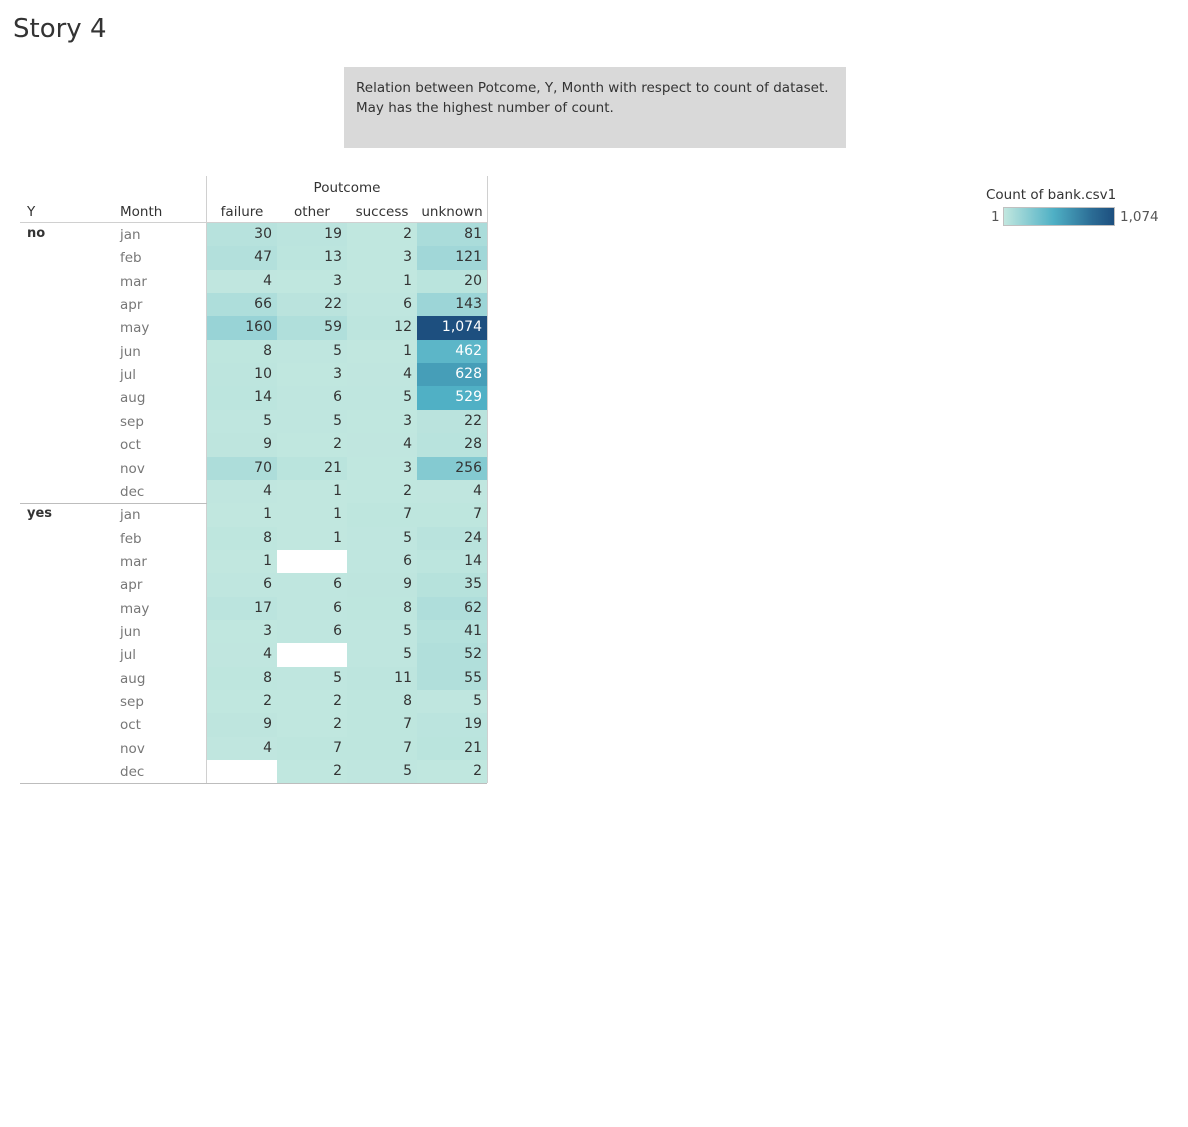 The width and height of the screenshot is (1188, 1127). What do you see at coordinates (452, 351) in the screenshot?
I see `heatmap-cell: 462` at bounding box center [452, 351].